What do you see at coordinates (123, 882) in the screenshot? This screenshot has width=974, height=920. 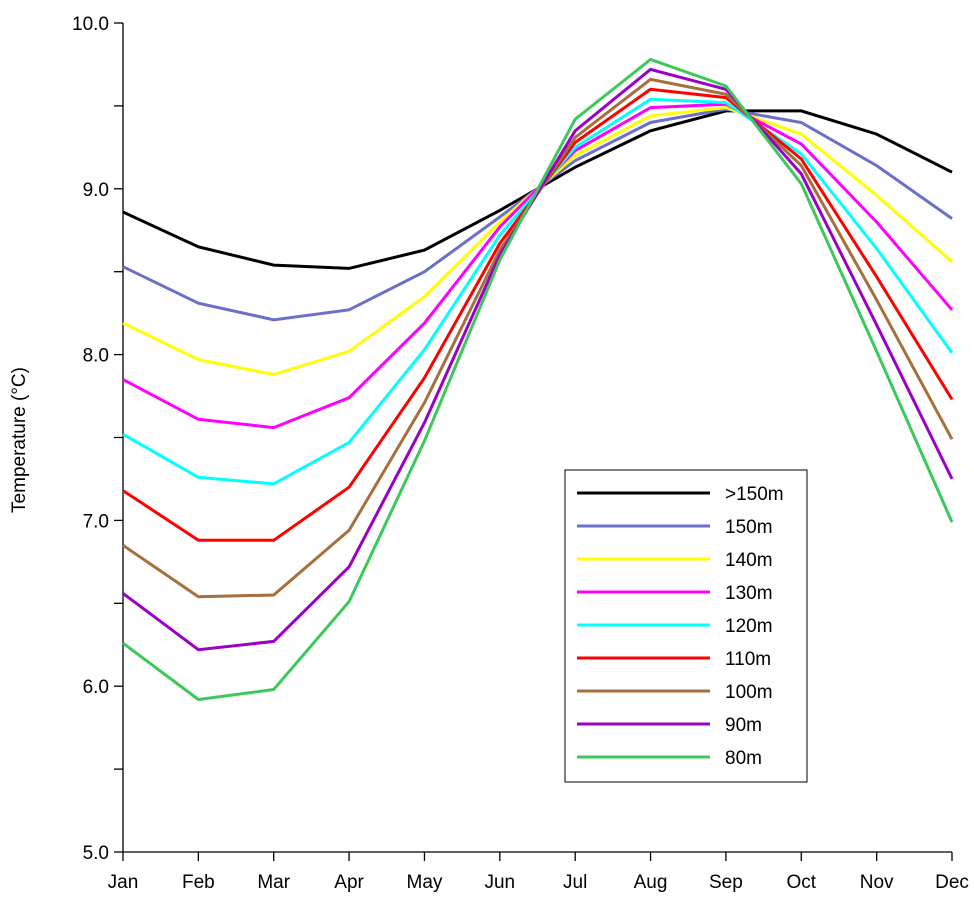 I see `x-tick-label: Jan` at bounding box center [123, 882].